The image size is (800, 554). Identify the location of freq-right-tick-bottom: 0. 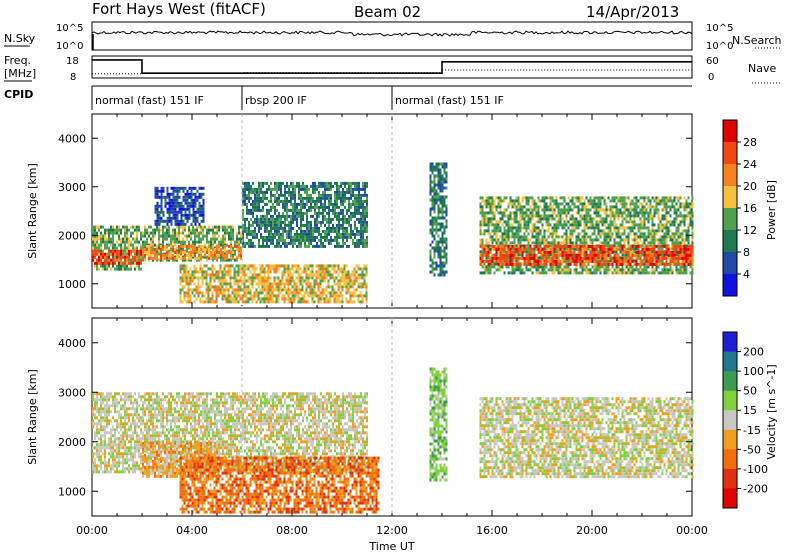
(711, 77).